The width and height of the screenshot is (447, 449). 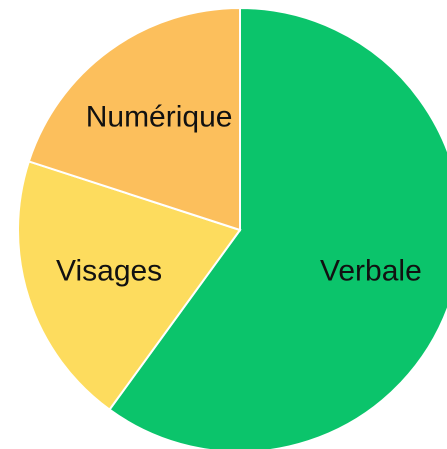 What do you see at coordinates (159, 117) in the screenshot?
I see `slice-label: Numérique` at bounding box center [159, 117].